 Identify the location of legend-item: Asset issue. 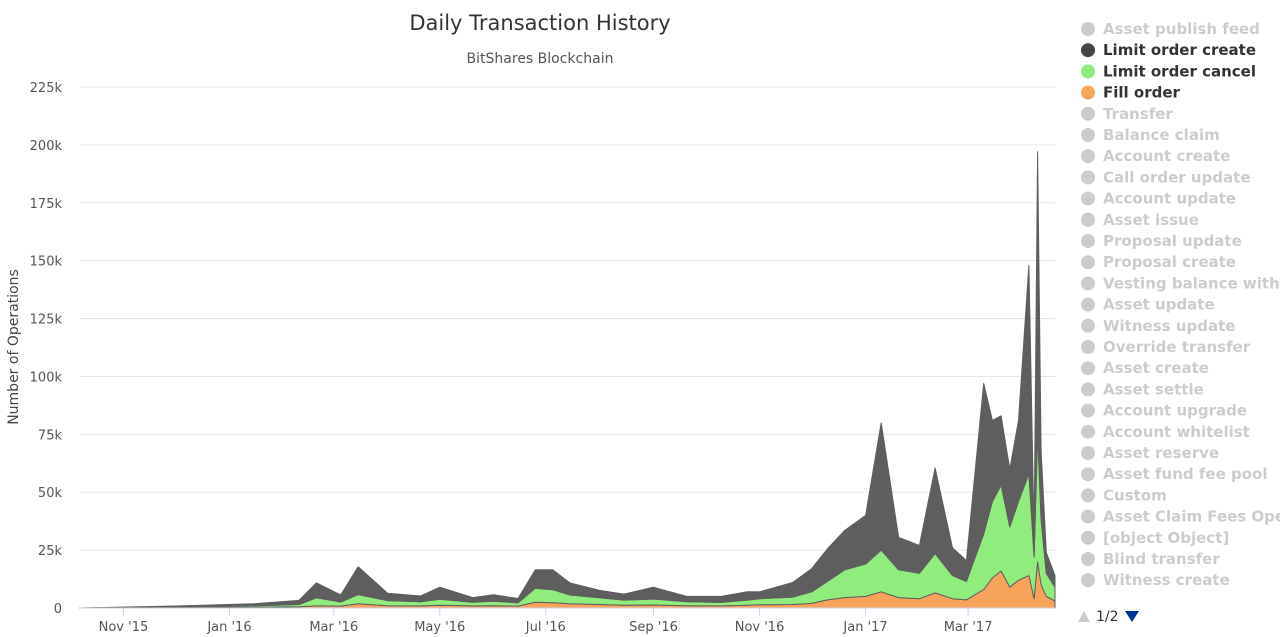
(1140, 220).